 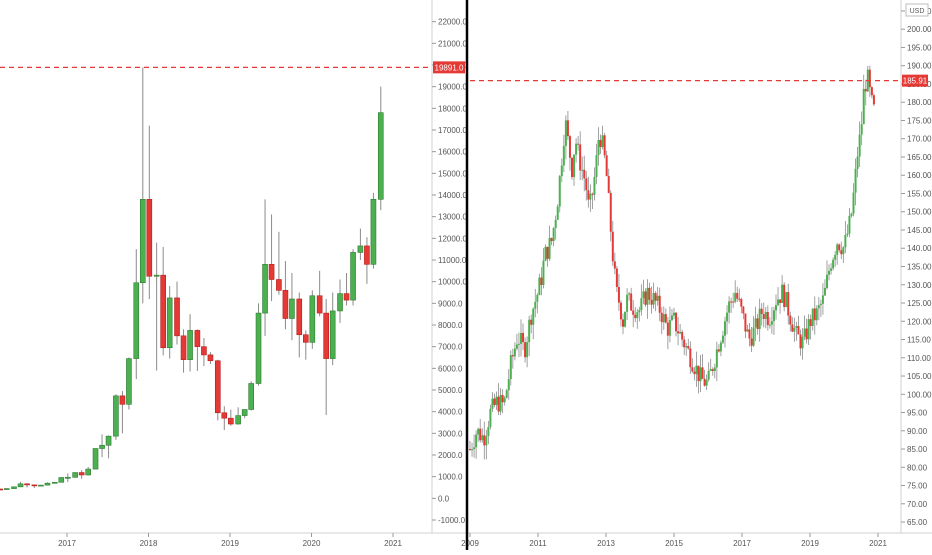 What do you see at coordinates (450, 325) in the screenshot?
I see `left-y-tick-label: 8000.0` at bounding box center [450, 325].